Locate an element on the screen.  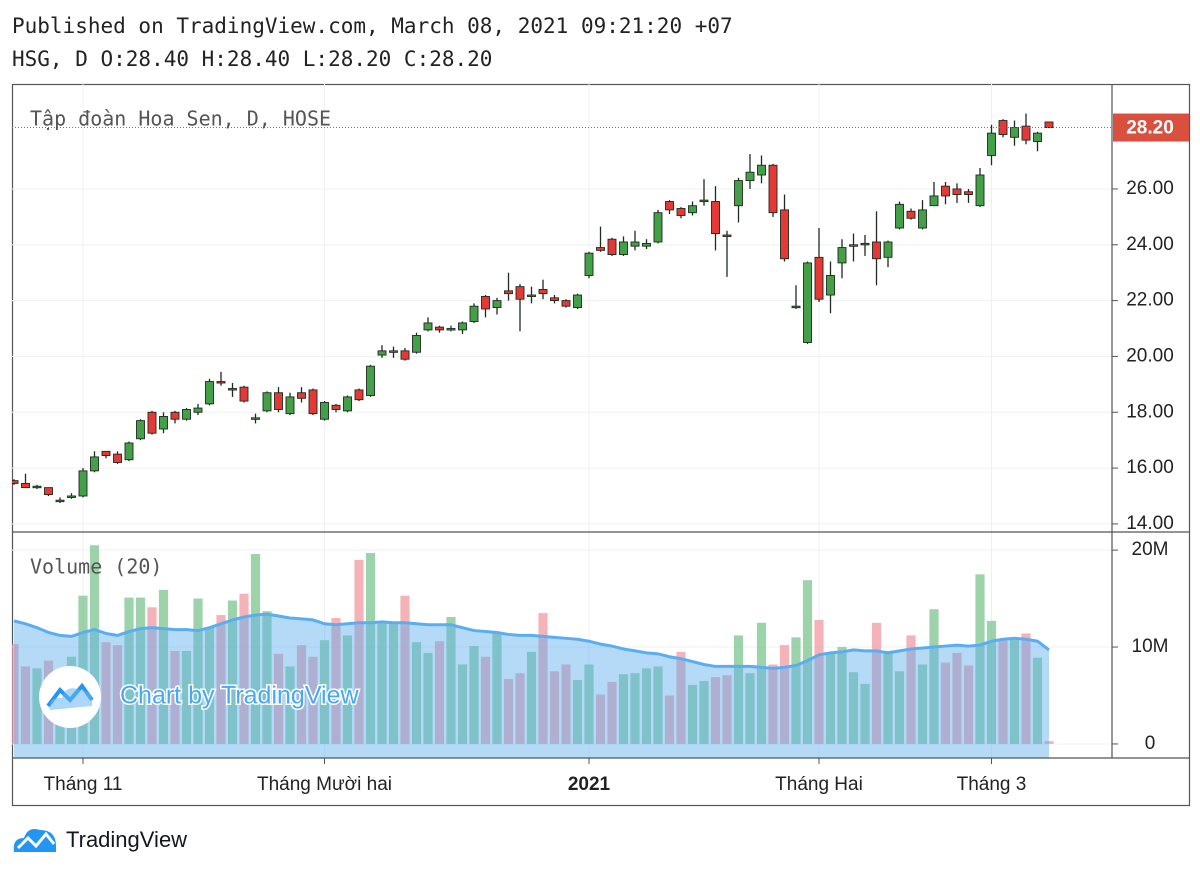
price-legend: Tập đoàn Hoa Sen, D, HOSE is located at coordinates (180, 119).